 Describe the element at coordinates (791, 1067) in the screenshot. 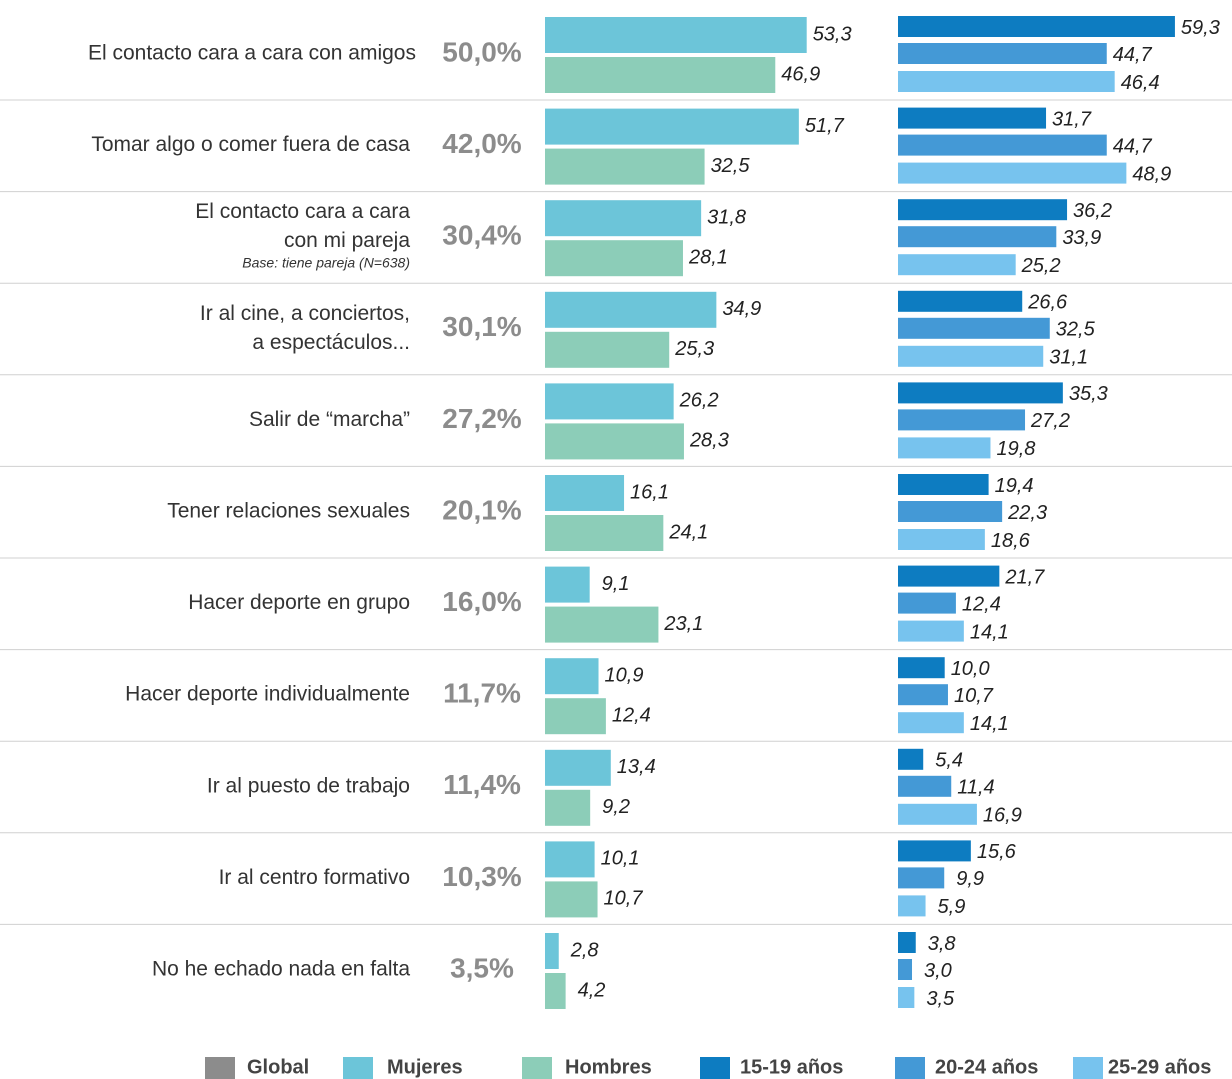

I see `legend-label: 15-19 años` at that location.